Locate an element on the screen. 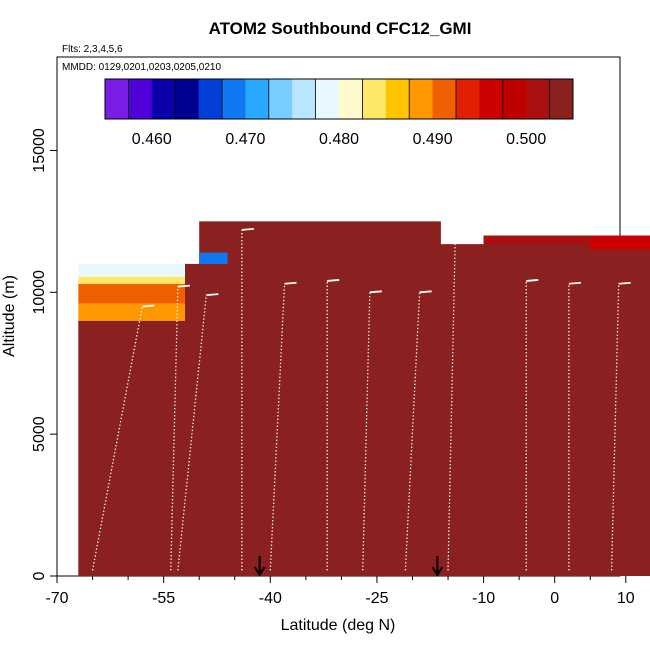 This screenshot has width=650, height=650. y-tick-label: 0 is located at coordinates (39, 575).